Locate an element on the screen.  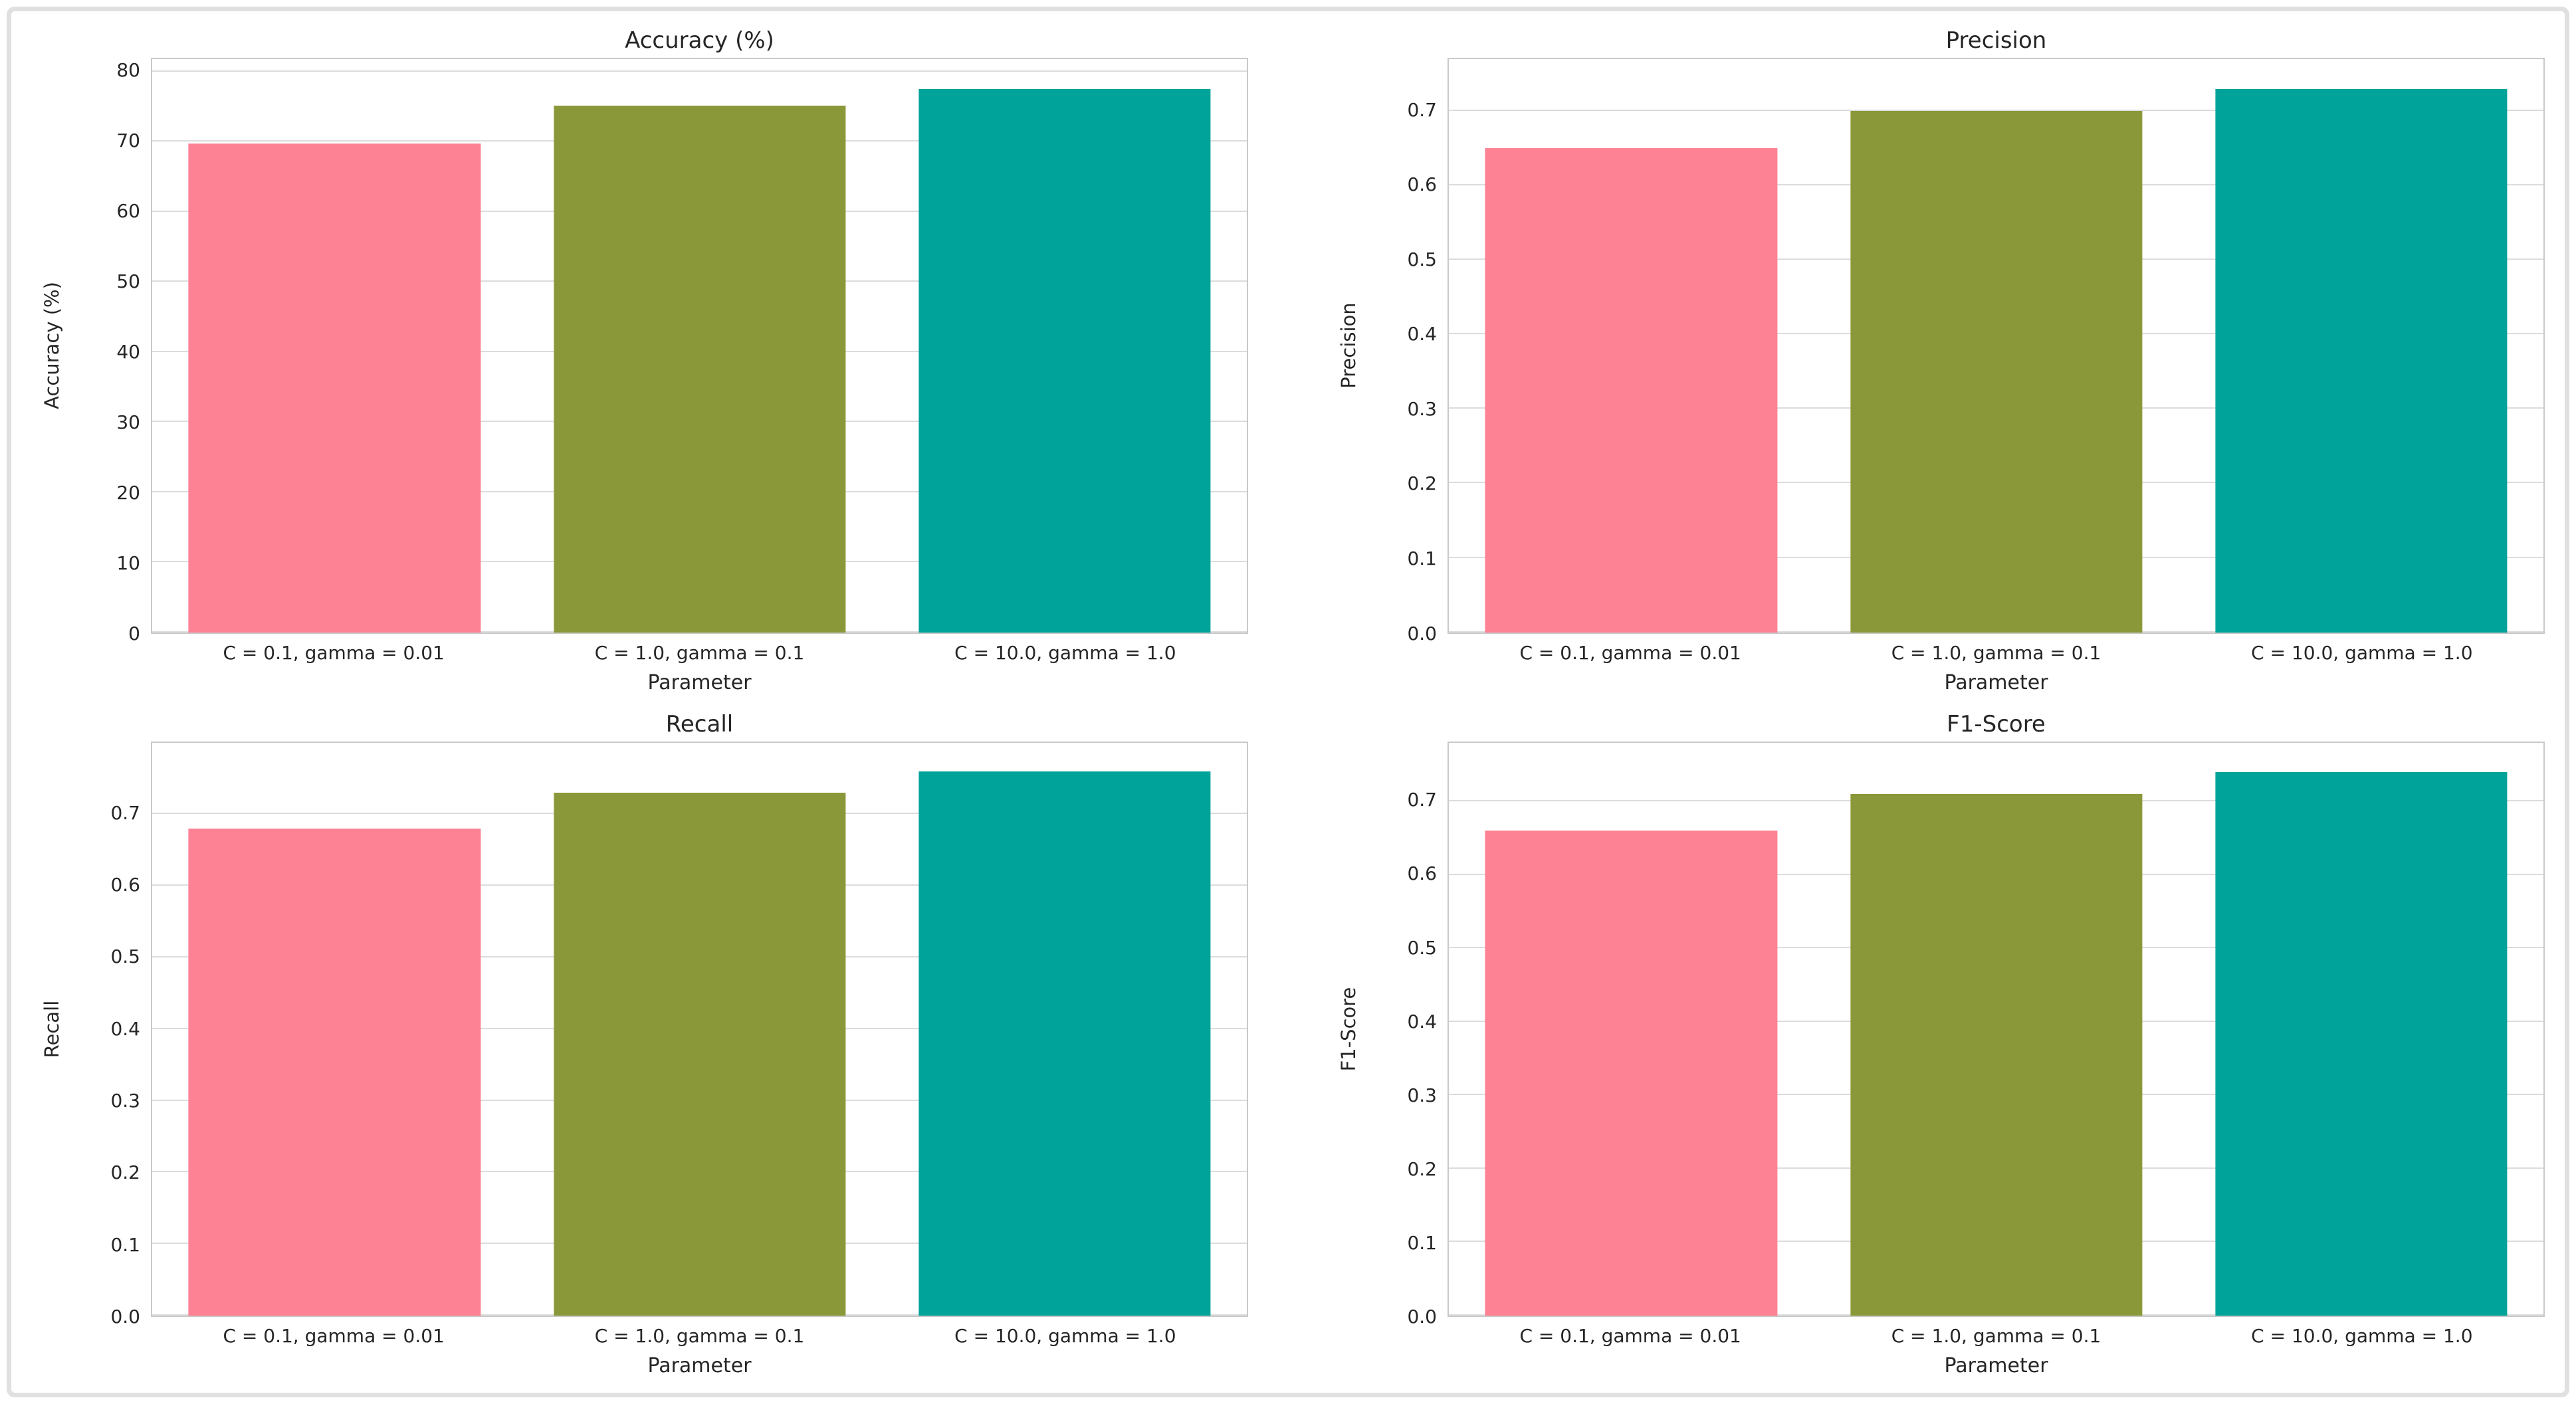
y-axis-label-column: F1-Score is located at coordinates (1348, 1030).